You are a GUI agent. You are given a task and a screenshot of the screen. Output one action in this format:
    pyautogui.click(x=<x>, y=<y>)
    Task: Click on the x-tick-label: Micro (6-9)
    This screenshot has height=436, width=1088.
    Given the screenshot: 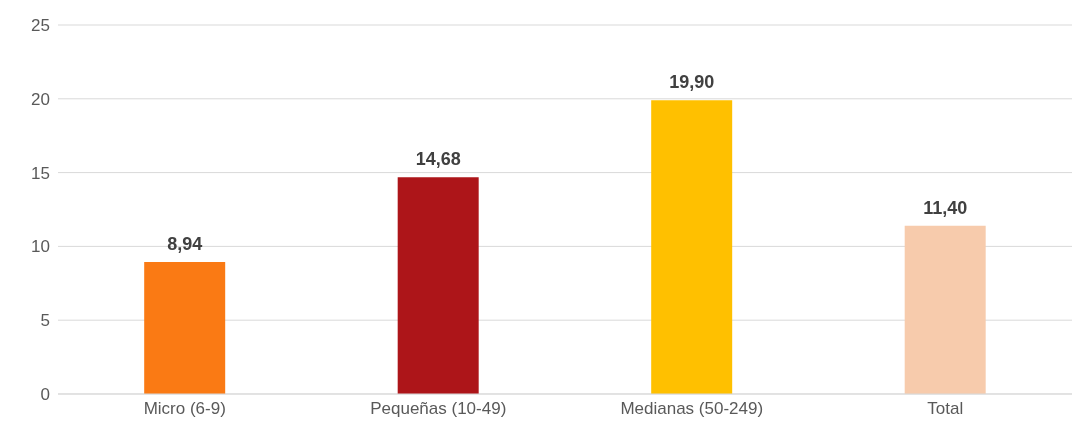 What is the action you would take?
    pyautogui.click(x=184, y=409)
    